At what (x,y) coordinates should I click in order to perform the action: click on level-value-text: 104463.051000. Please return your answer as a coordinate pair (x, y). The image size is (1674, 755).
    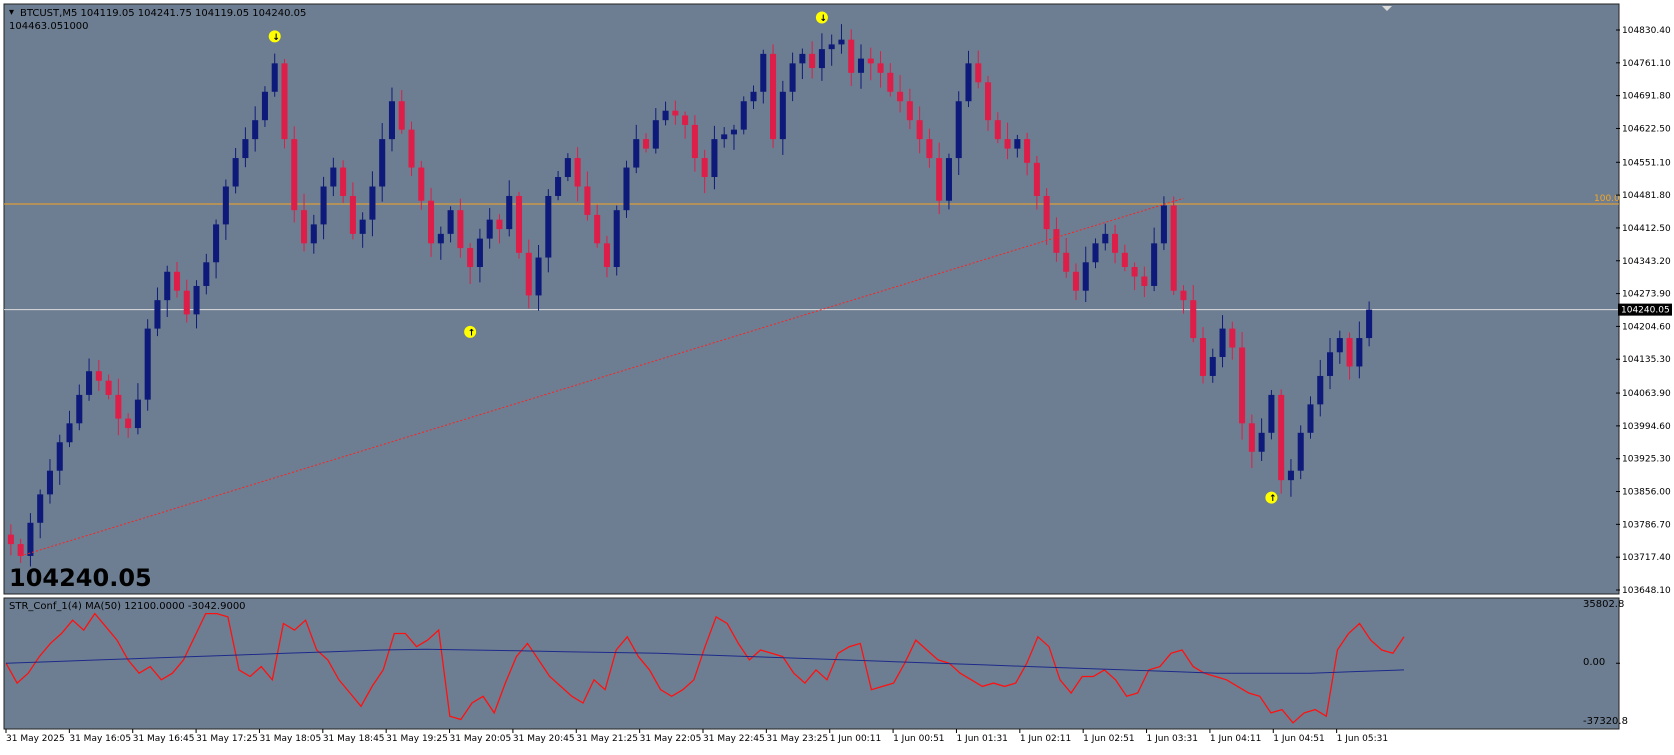
    Looking at the image, I should click on (49, 26).